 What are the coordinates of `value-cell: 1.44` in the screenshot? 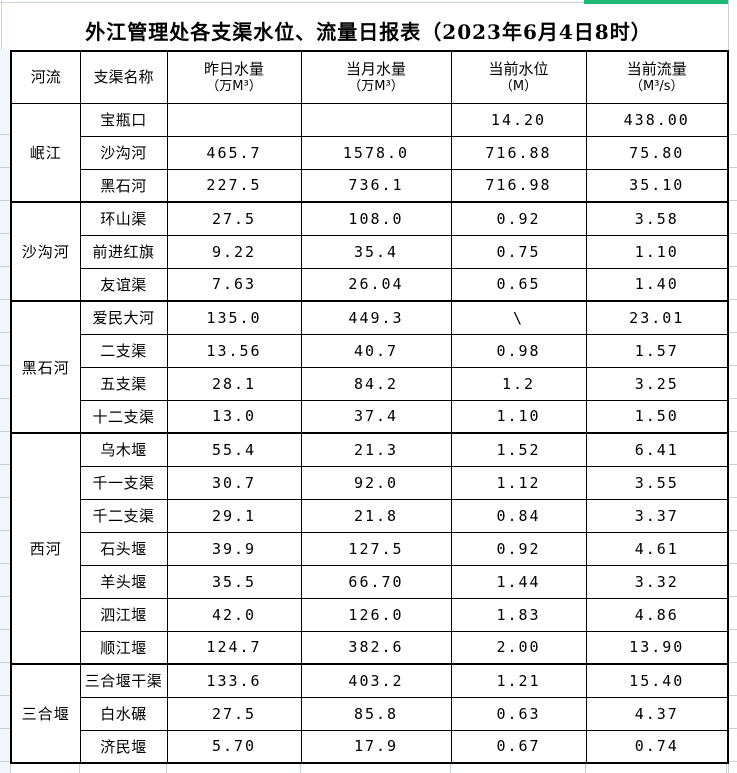 It's located at (518, 581).